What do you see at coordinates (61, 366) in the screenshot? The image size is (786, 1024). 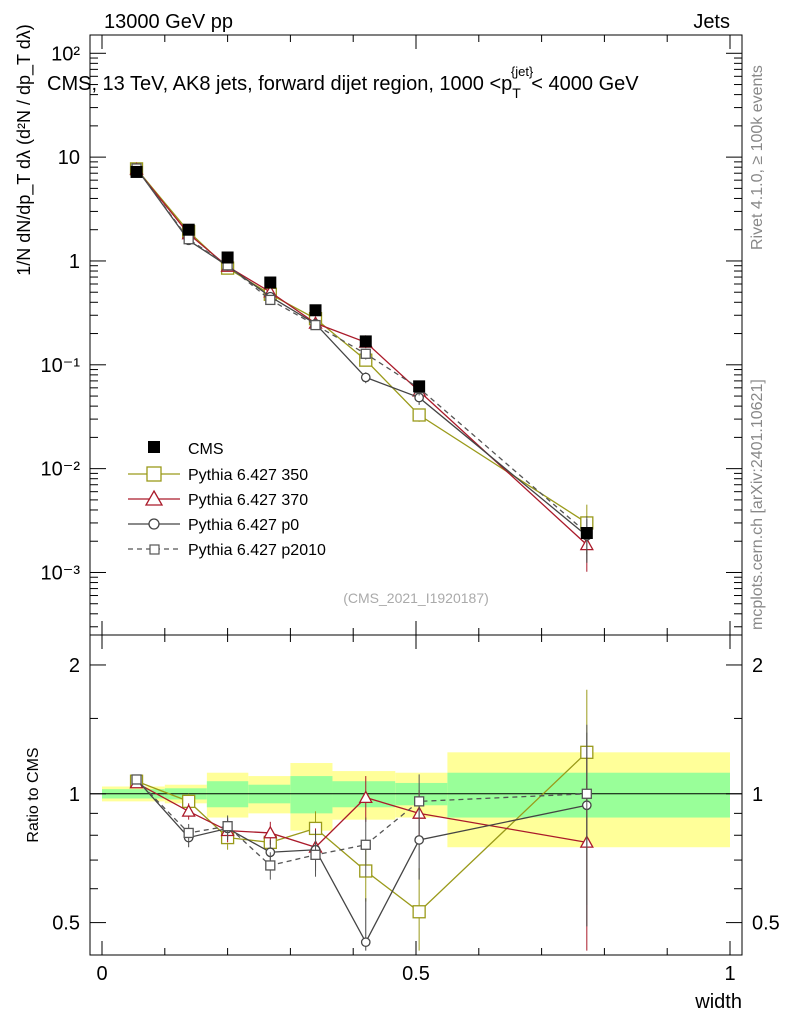 I see `y-upper-tick-label-2: 10⁻¹` at bounding box center [61, 366].